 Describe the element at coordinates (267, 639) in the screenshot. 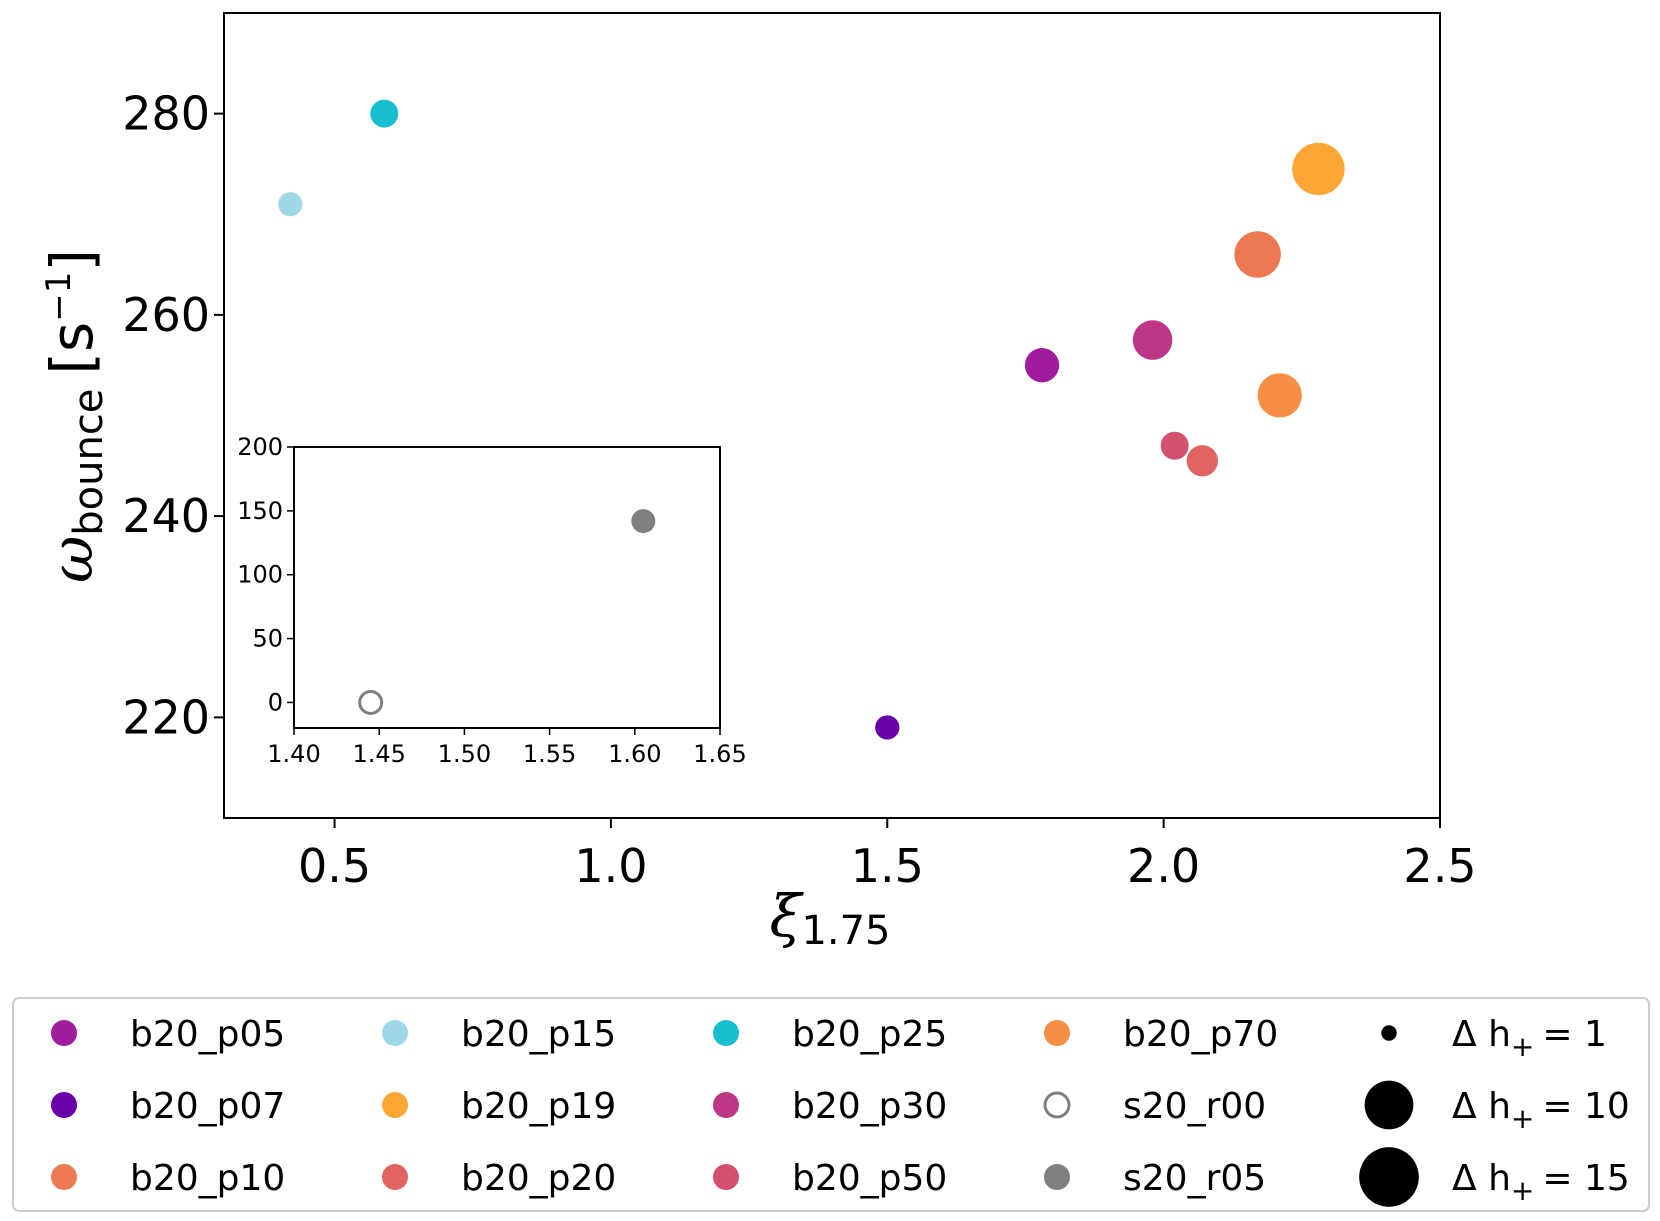

I see `inset-y-tick-label: 50` at that location.